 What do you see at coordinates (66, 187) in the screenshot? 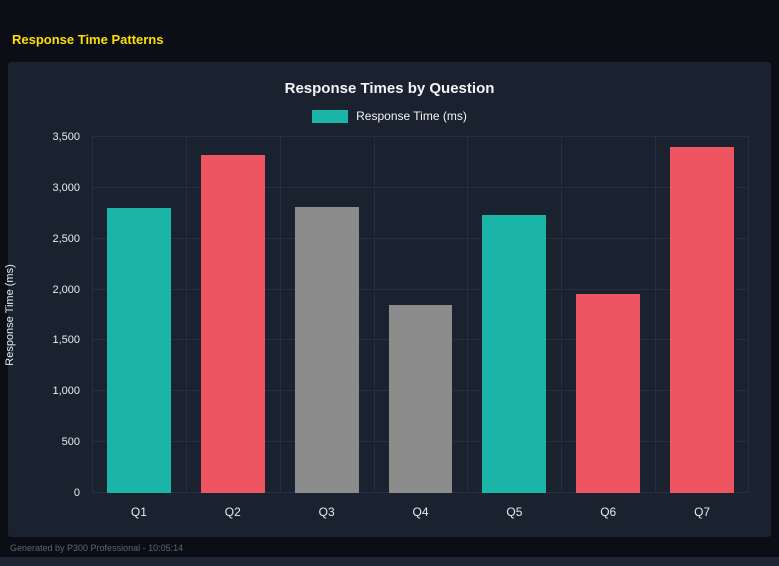
I see `y-tick-label: 3,000` at bounding box center [66, 187].